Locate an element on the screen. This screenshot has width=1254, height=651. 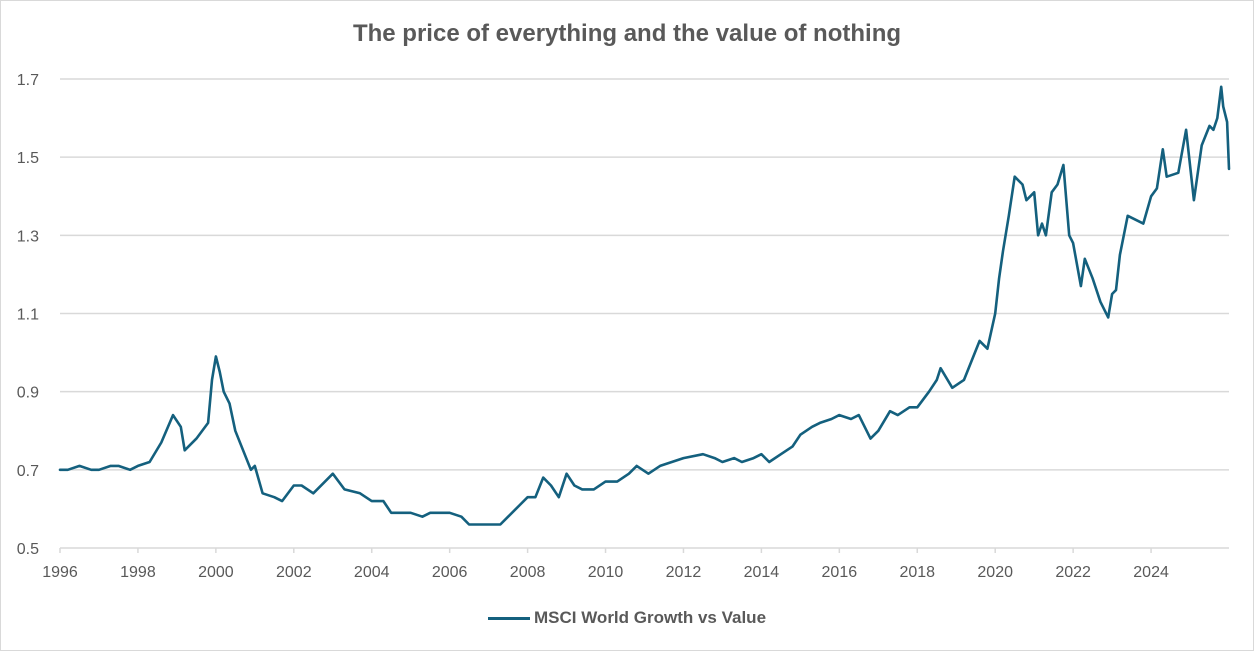
x-tick-label: 2020 is located at coordinates (995, 572).